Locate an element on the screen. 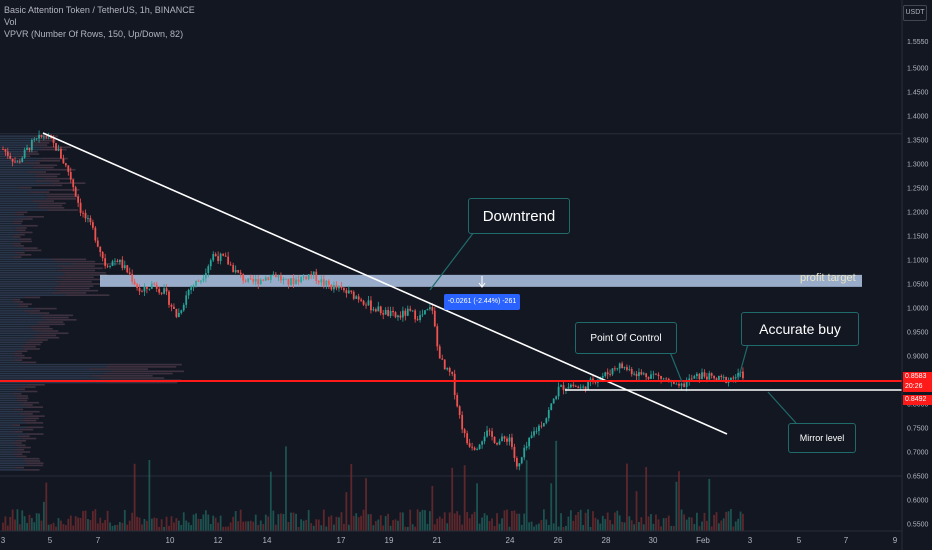  price-tag-upper: 0.8583 is located at coordinates (917, 377).